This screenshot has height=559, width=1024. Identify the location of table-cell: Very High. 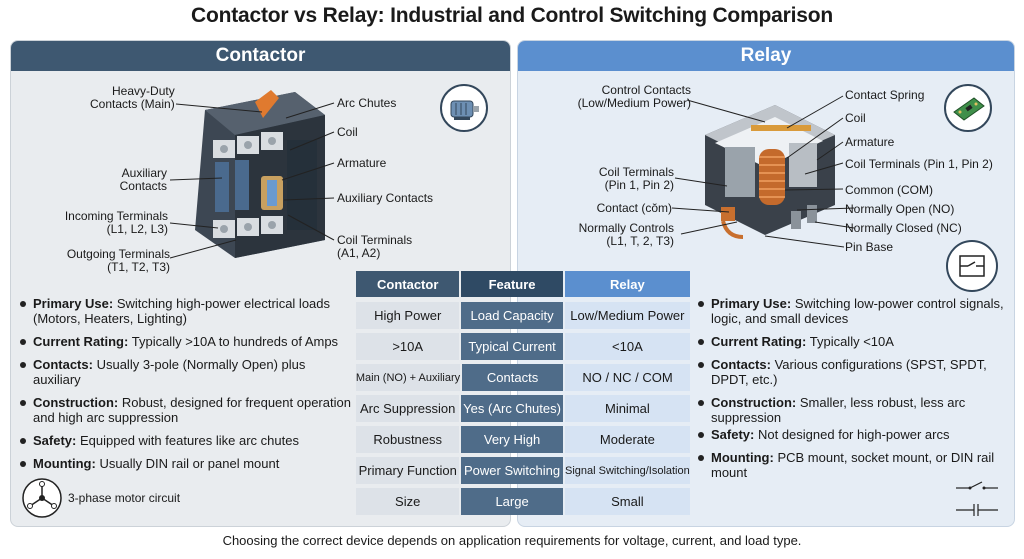
(512, 439).